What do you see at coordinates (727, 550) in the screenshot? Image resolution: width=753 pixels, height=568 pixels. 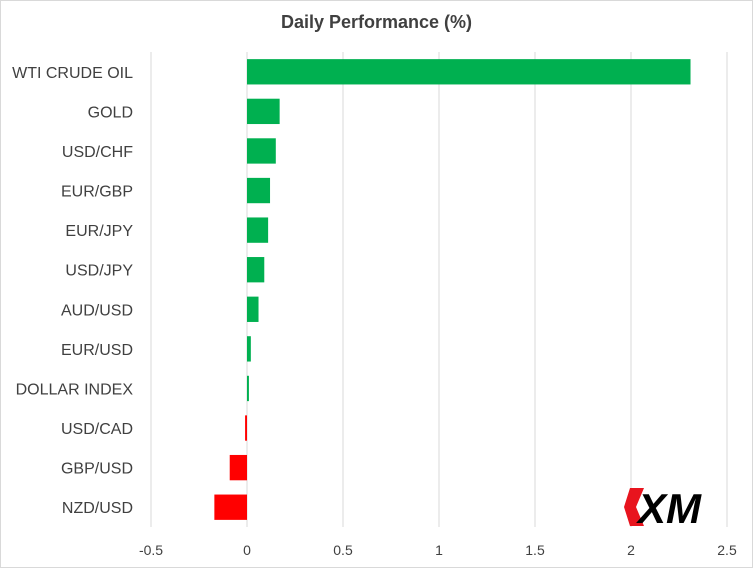 I see `x-tick-label: 2.5` at bounding box center [727, 550].